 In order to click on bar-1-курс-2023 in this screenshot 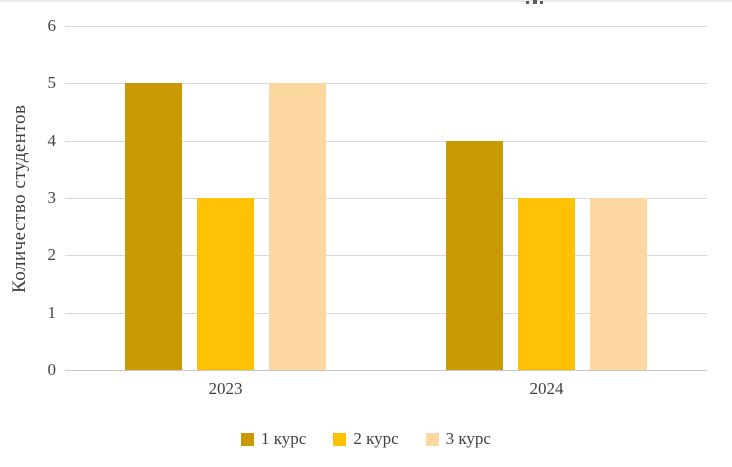, I will do `click(153, 226)`.